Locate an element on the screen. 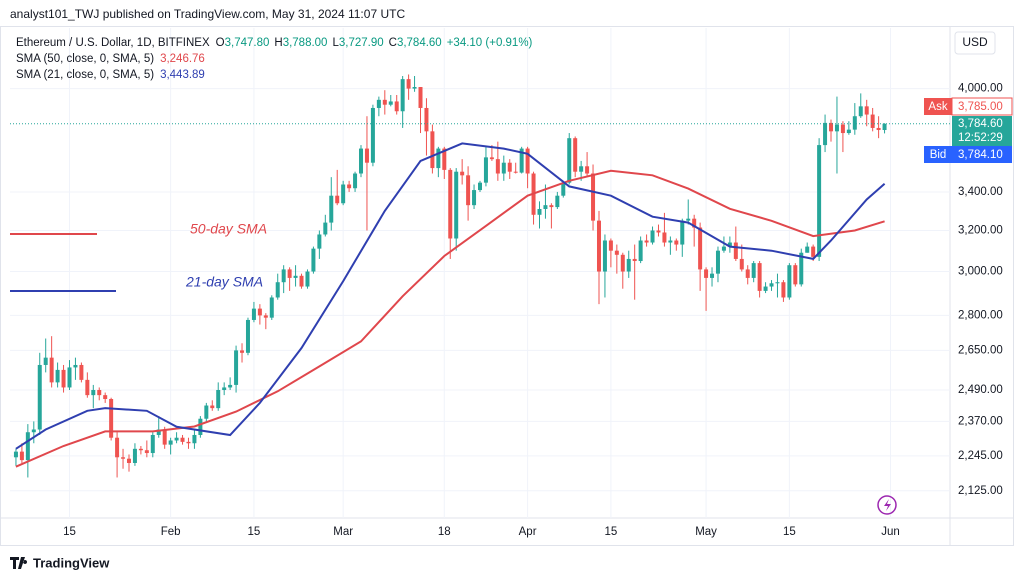 This screenshot has width=1024, height=581. l-label: L is located at coordinates (335, 43).